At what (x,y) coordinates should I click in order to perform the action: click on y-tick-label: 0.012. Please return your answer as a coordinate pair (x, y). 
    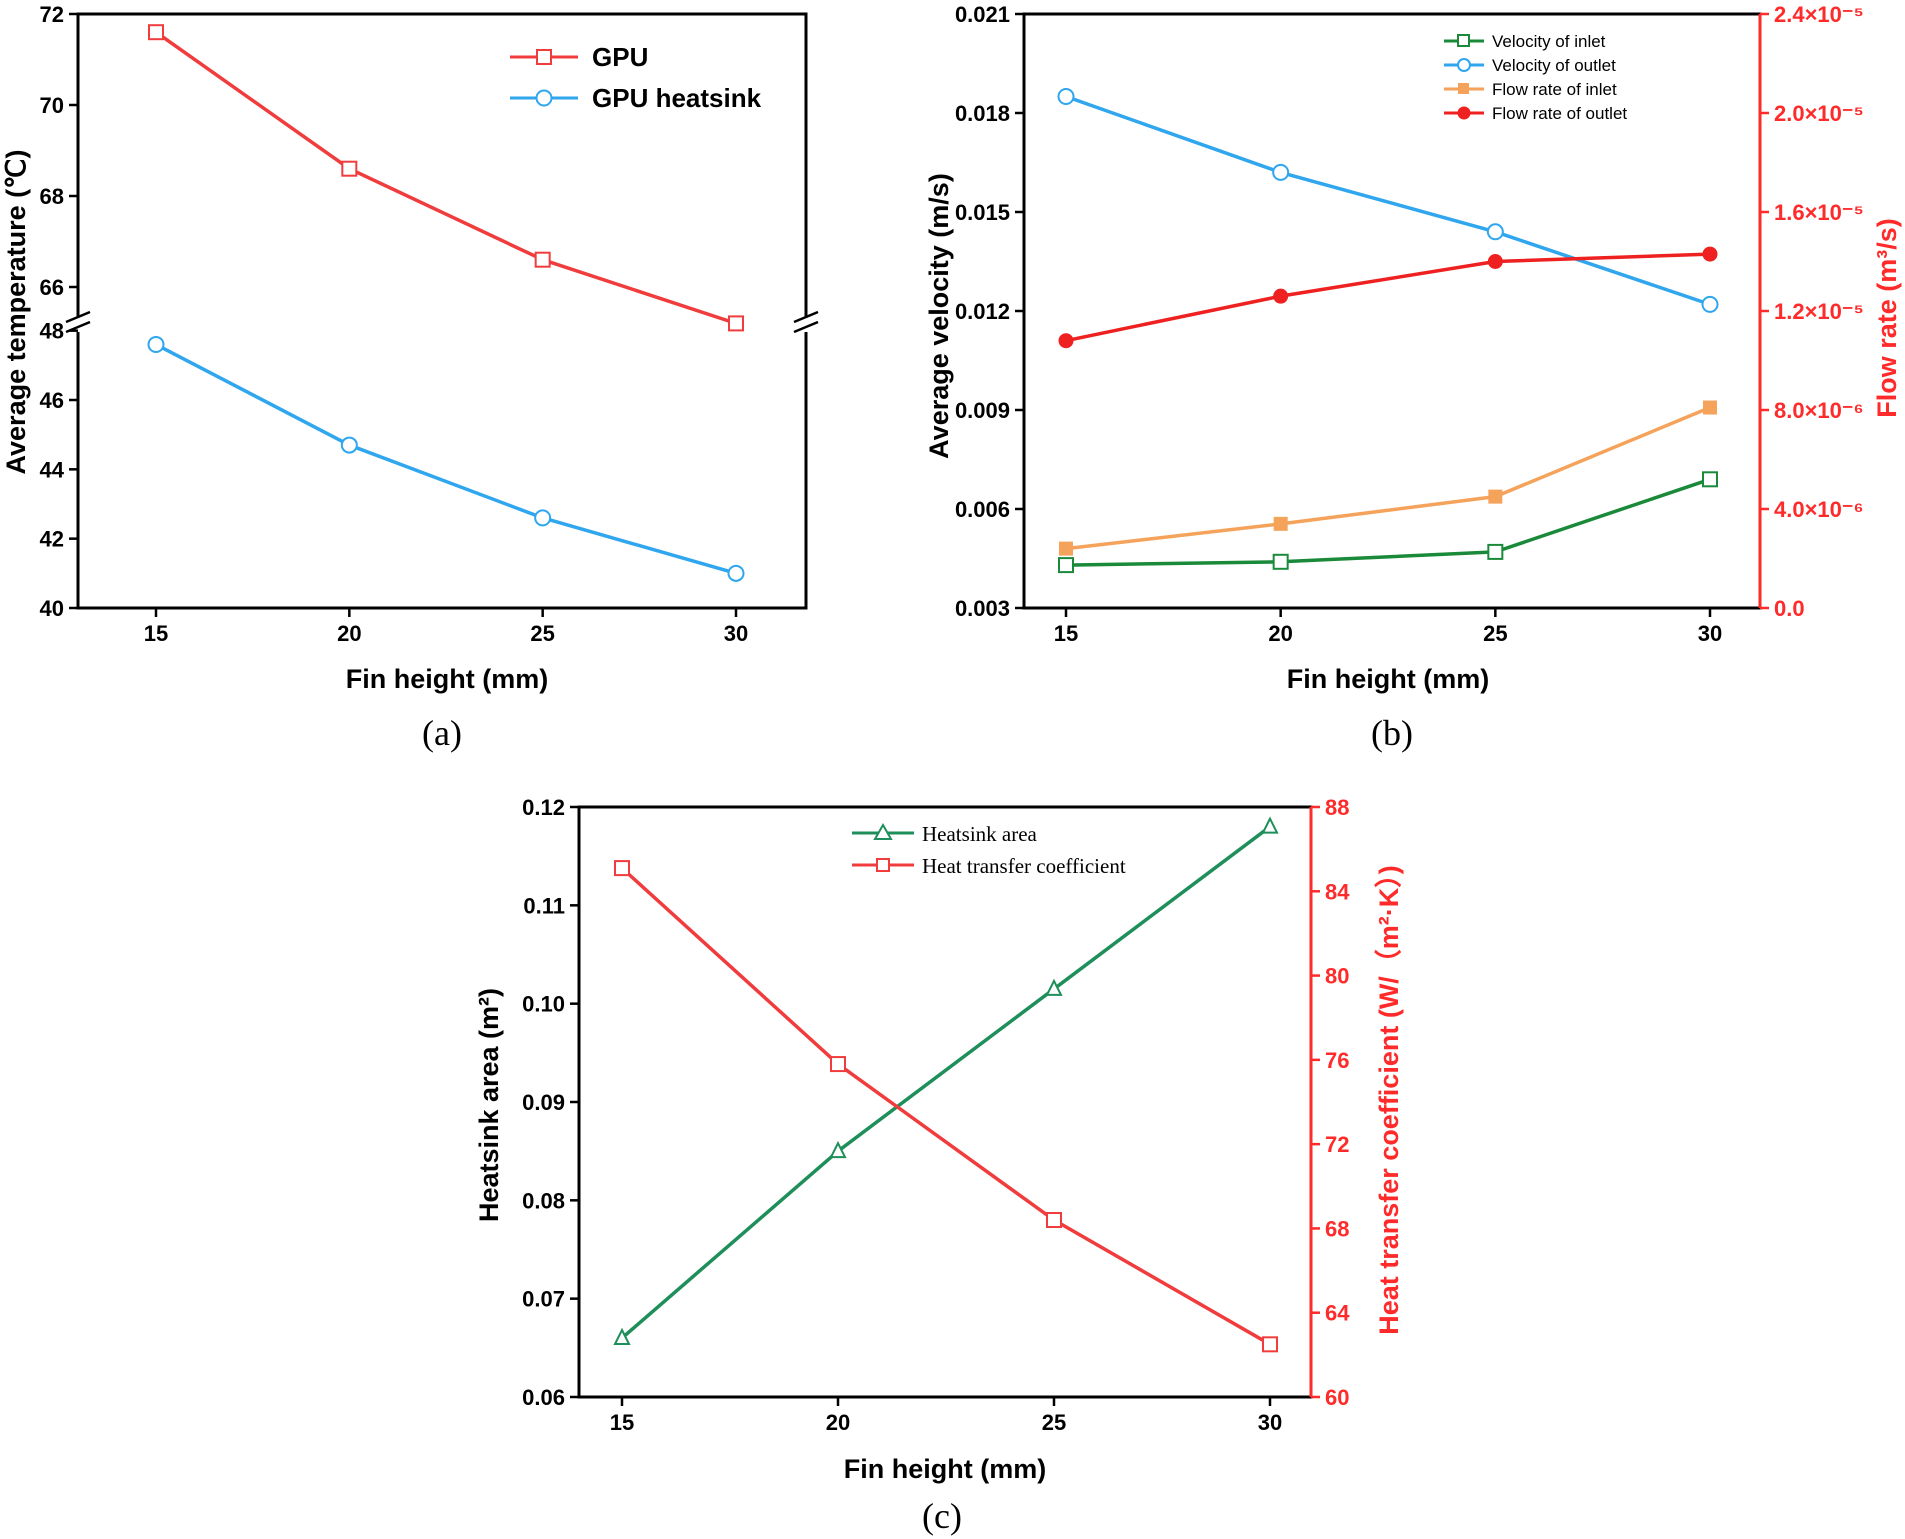
    Looking at the image, I should click on (982, 311).